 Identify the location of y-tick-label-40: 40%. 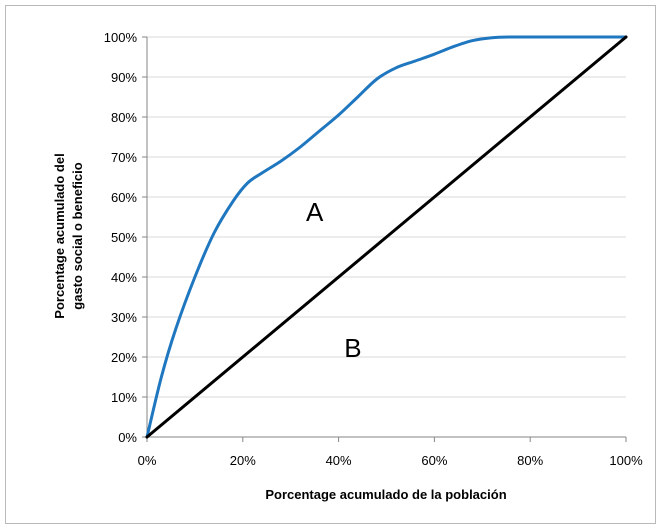
(124, 277).